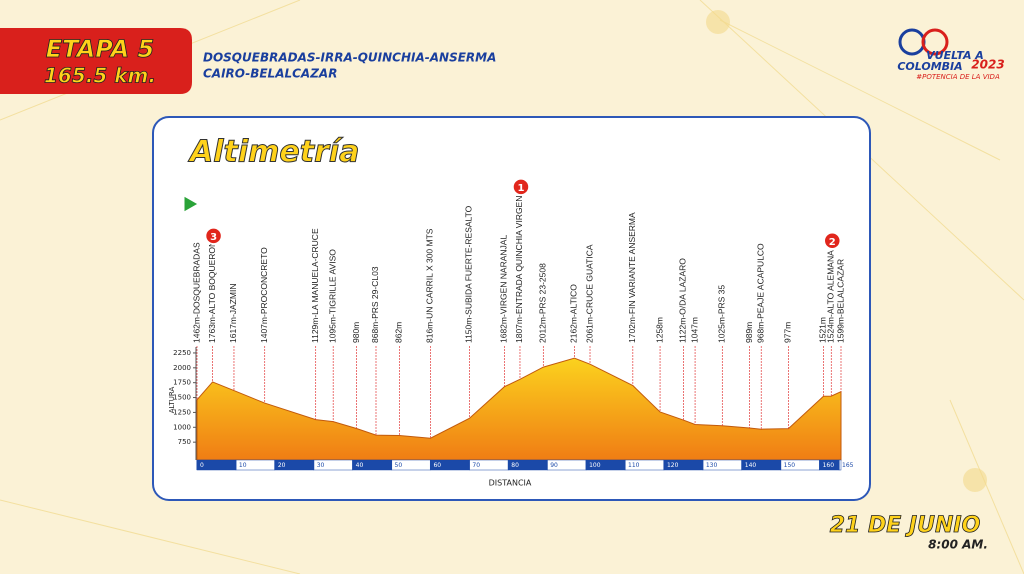 Image resolution: width=1024 pixels, height=574 pixels. Describe the element at coordinates (958, 545) in the screenshot. I see `time: 8:00 AM.` at that location.